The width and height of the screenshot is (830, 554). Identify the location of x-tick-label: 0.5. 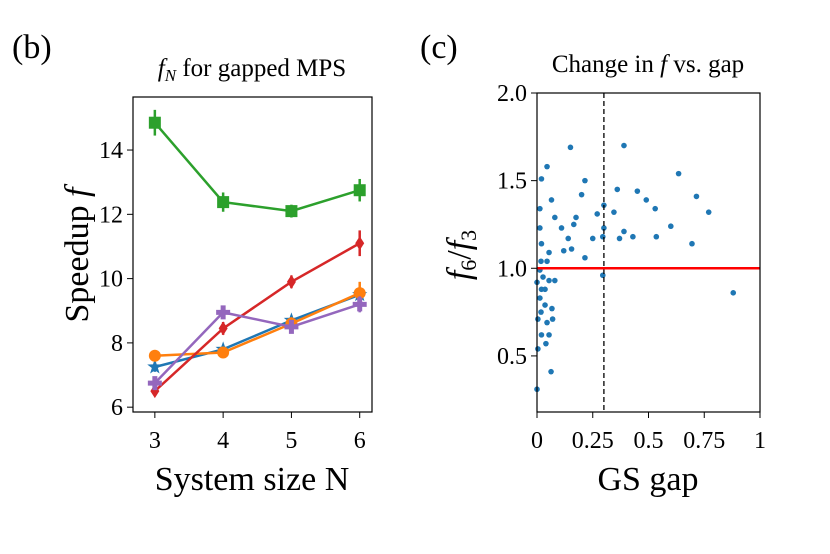
(649, 441).